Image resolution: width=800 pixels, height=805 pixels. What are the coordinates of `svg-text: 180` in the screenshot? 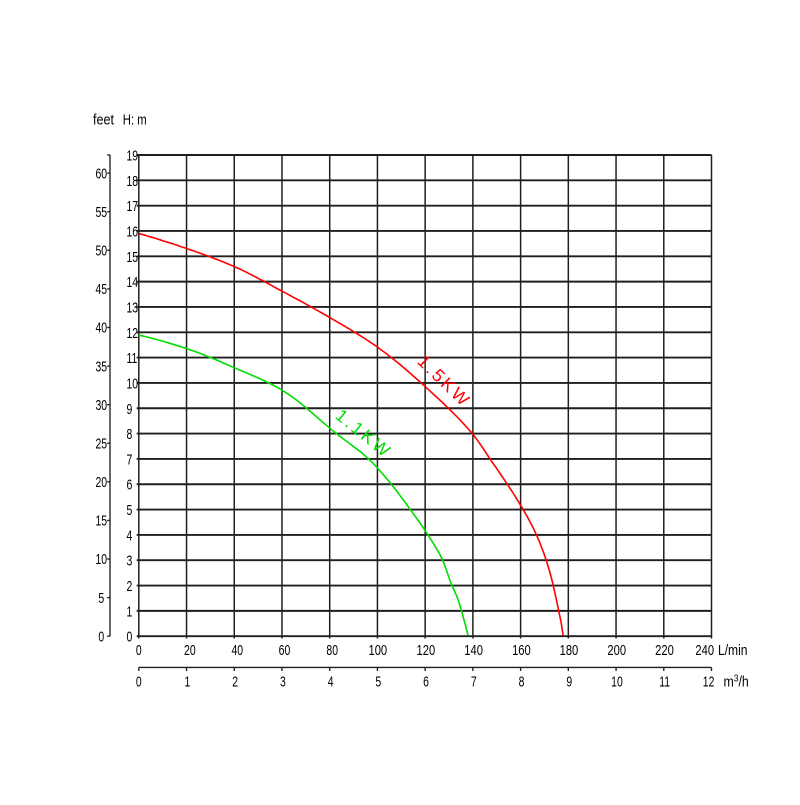 It's located at (569, 649).